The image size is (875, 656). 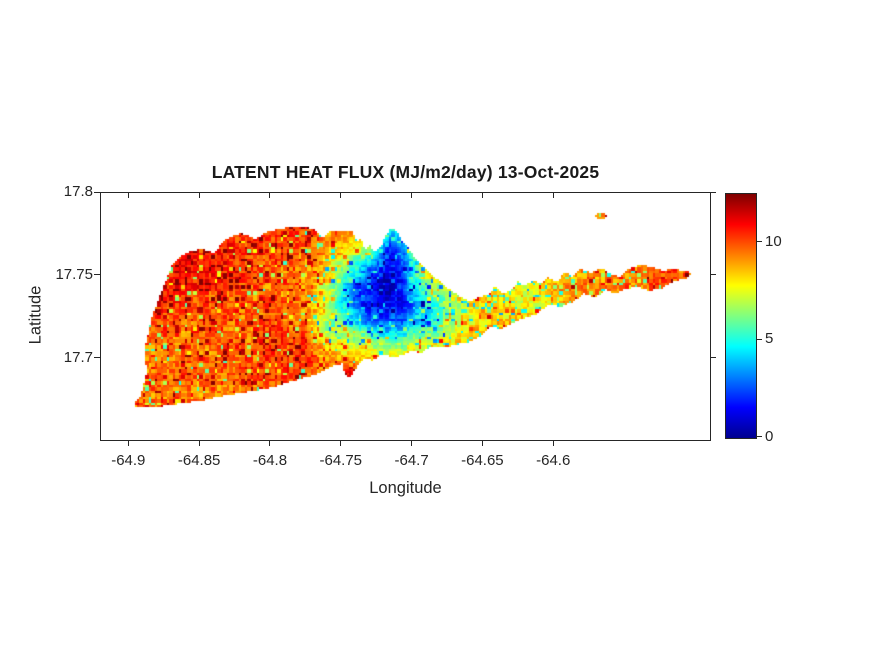 I want to click on colorbar-tick-label: 10, so click(x=773, y=241).